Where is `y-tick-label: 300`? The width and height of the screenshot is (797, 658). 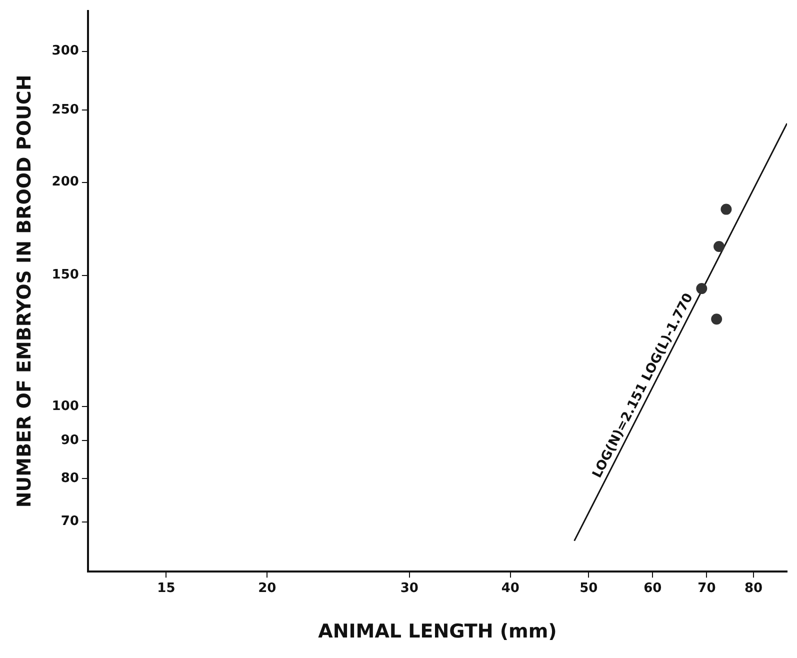 y-tick-label: 300 is located at coordinates (65, 51).